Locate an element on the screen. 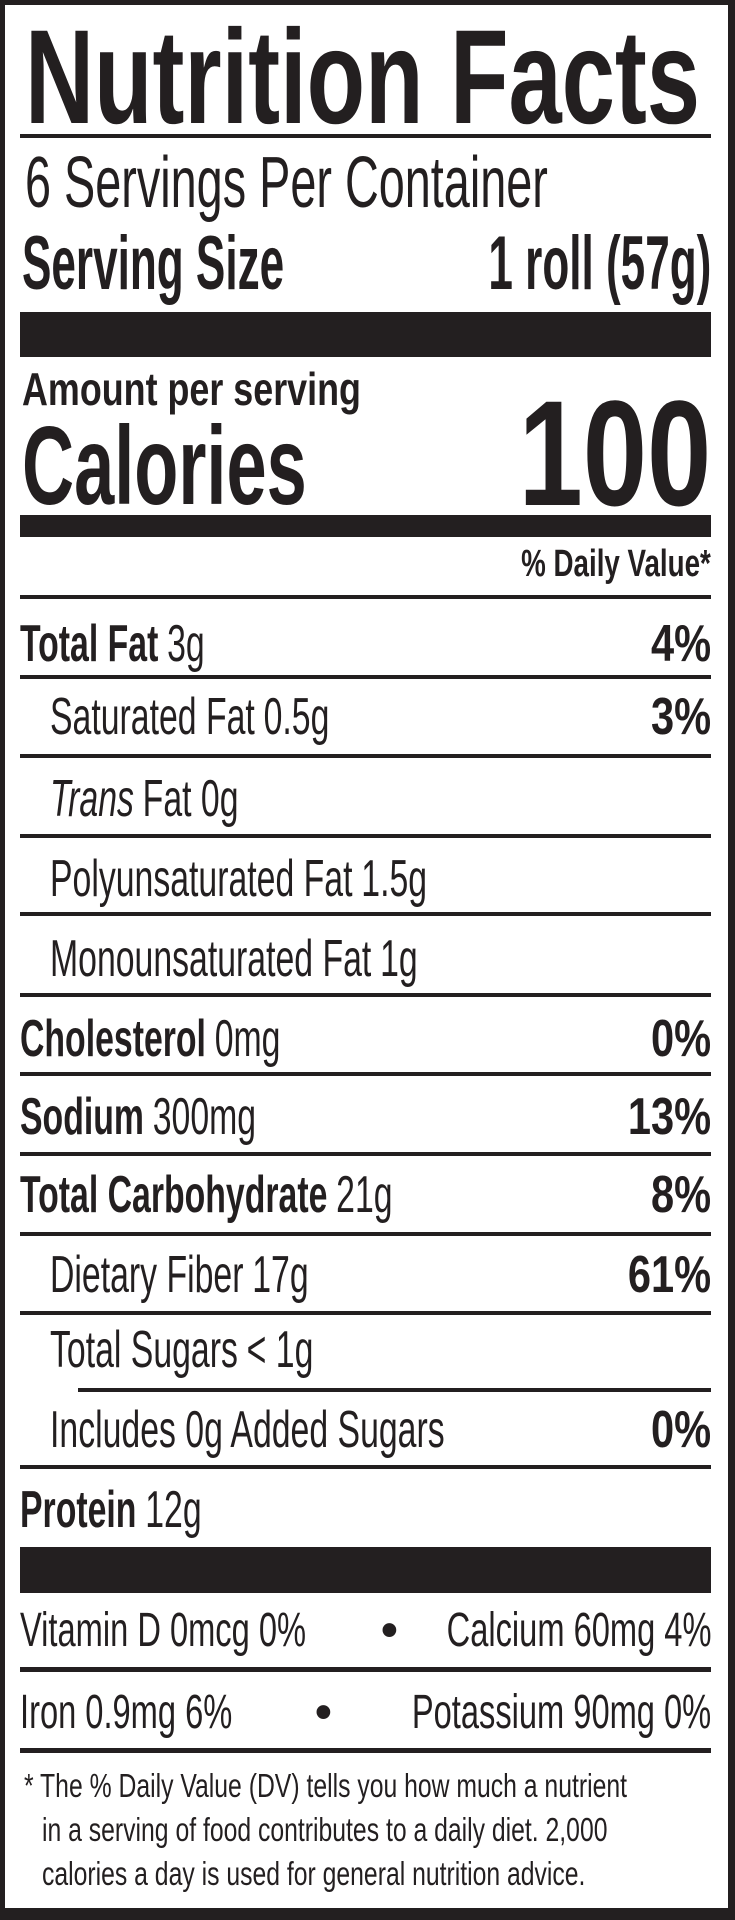 The height and width of the screenshot is (1920, 735). nutrient-row-total-fat: Total Fat 3g is located at coordinates (112, 644).